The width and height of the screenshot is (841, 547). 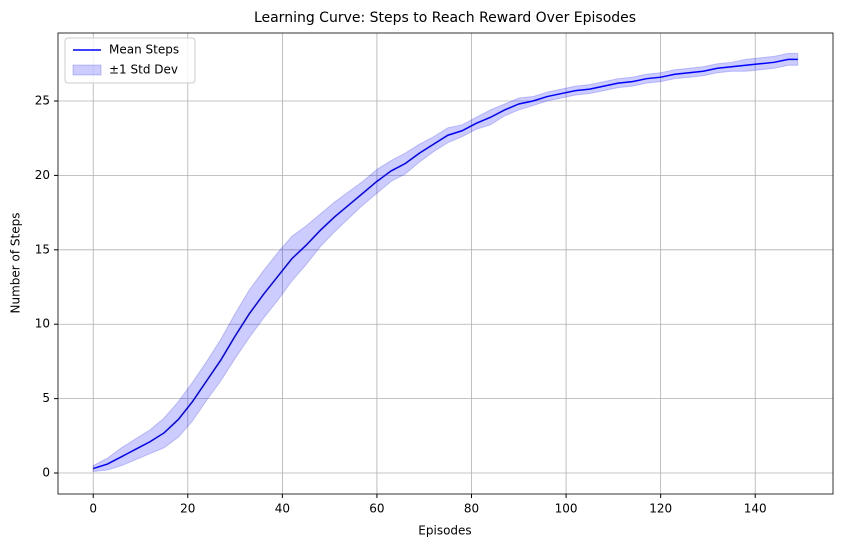 What do you see at coordinates (87, 70) in the screenshot?
I see `legend-patch` at bounding box center [87, 70].